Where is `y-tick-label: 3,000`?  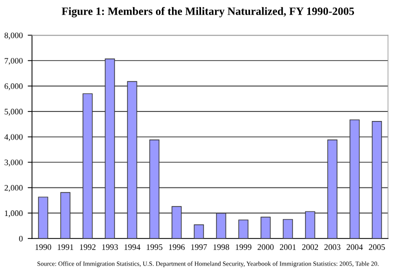 y-tick-label: 3,000 is located at coordinates (13, 163).